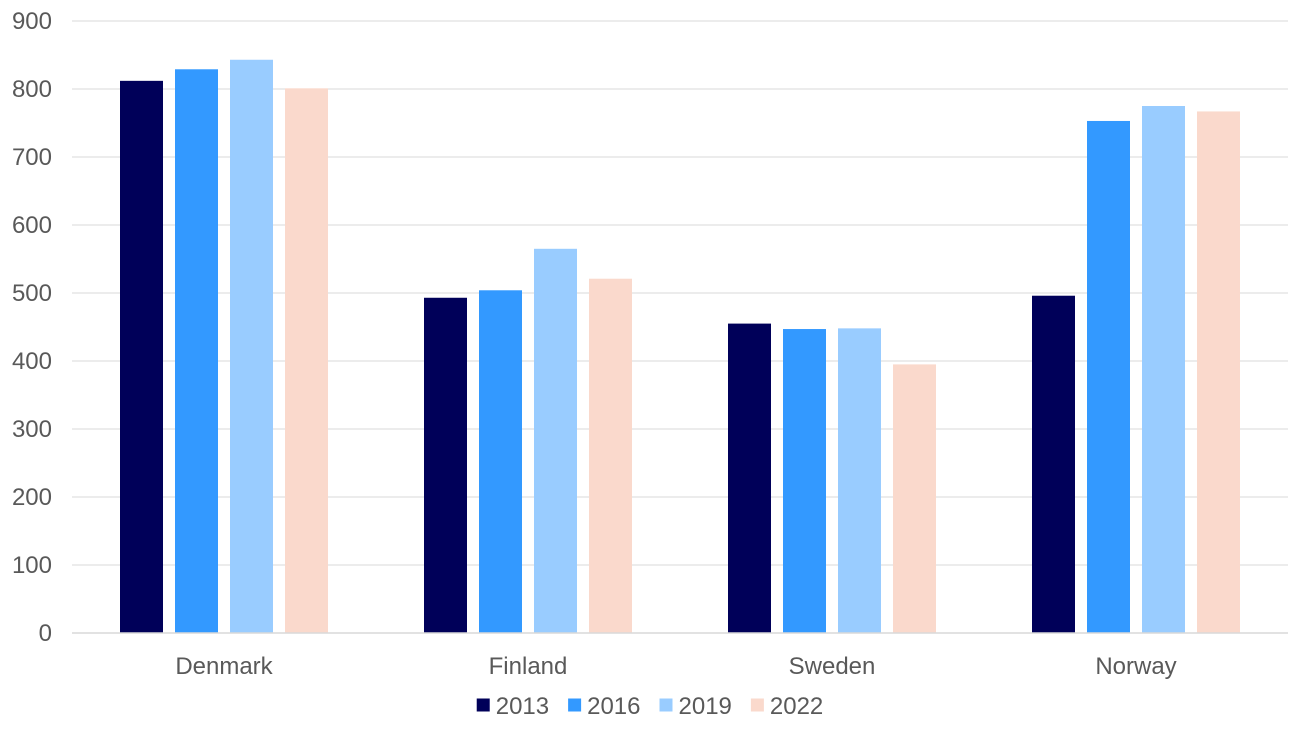  Describe the element at coordinates (1053, 464) in the screenshot. I see `bar-norway-2013` at that location.